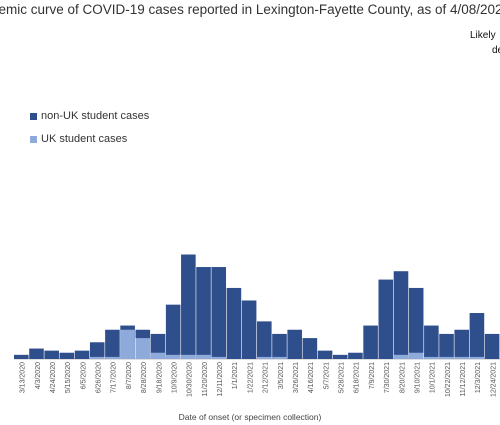  Describe the element at coordinates (129, 375) in the screenshot. I see `x-tick-label: 8/7/2020` at that location.